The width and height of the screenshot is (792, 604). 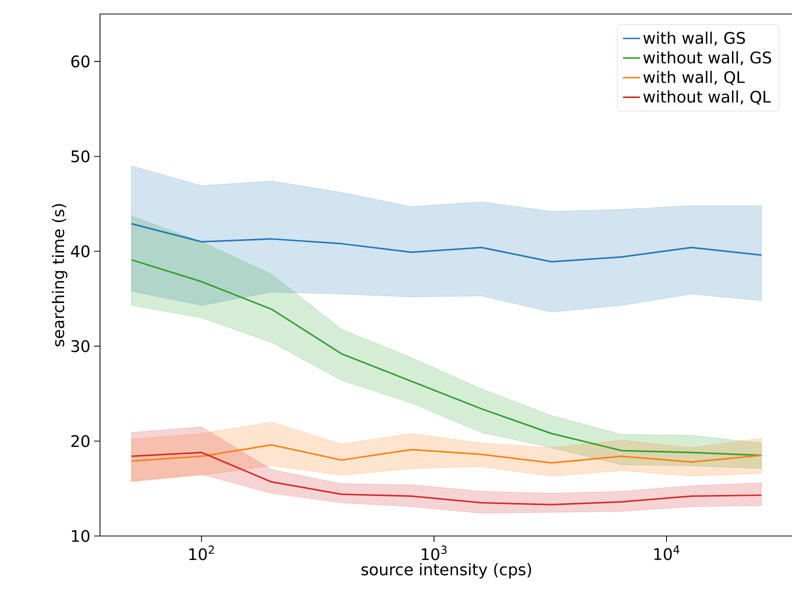 I want to click on legend-label: with wall, GS, so click(x=694, y=39).